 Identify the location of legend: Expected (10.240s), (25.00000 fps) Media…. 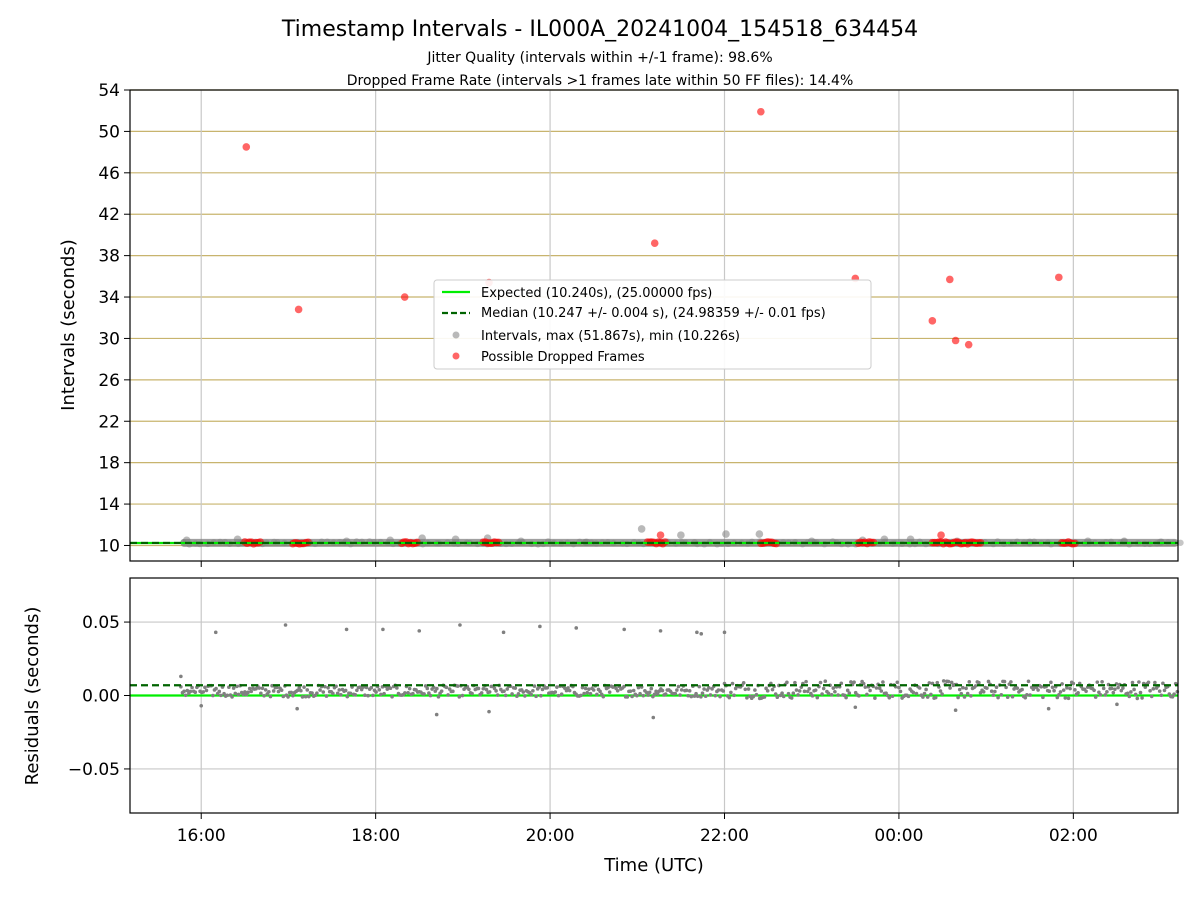
(652, 324).